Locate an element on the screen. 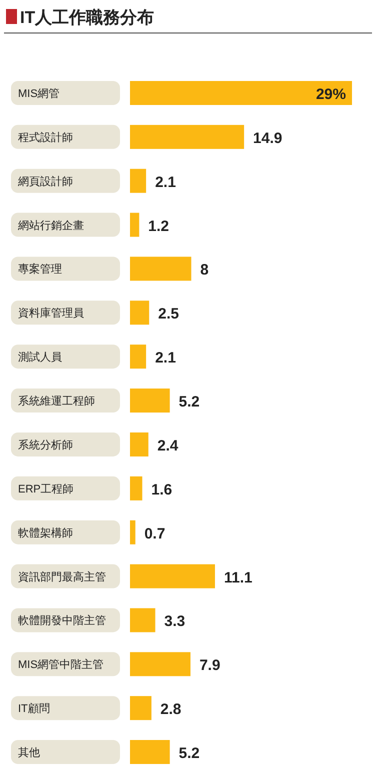 The width and height of the screenshot is (377, 779). y-tick-label: 測試人員 is located at coordinates (40, 357).